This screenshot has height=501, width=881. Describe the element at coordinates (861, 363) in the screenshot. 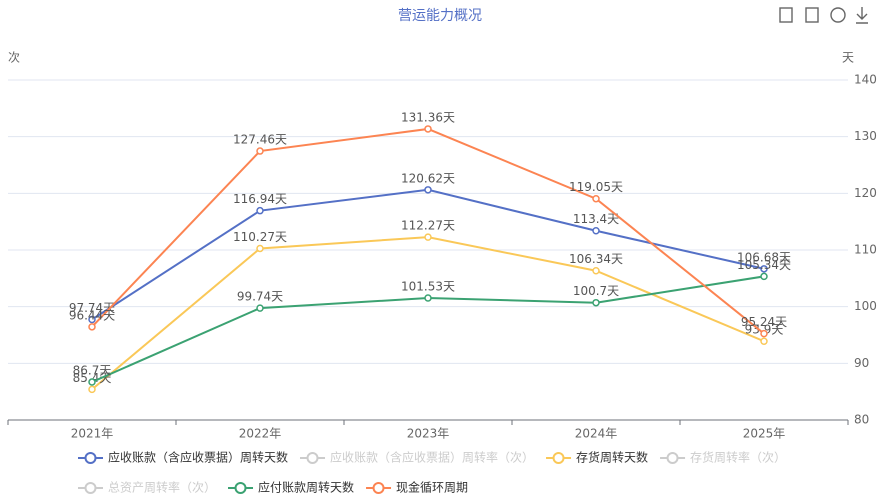

I see `y2-tick-label: 90` at that location.